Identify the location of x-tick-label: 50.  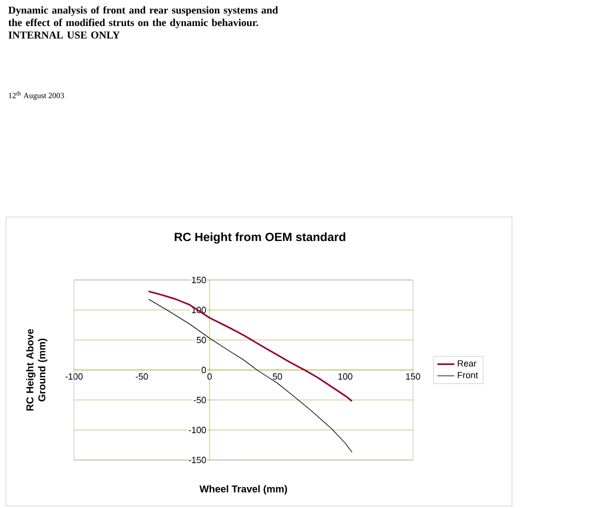
(277, 376).